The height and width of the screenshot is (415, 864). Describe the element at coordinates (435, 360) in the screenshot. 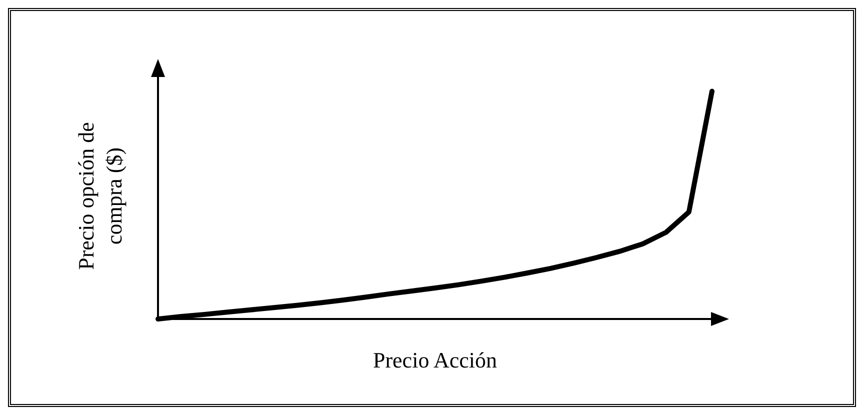

I see `x-axis-title: Precio Acción` at that location.